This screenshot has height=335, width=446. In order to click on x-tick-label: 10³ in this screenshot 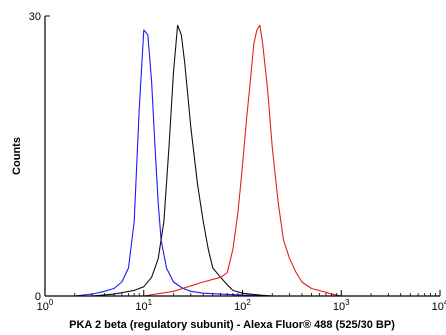, I will do `click(341, 305)`.